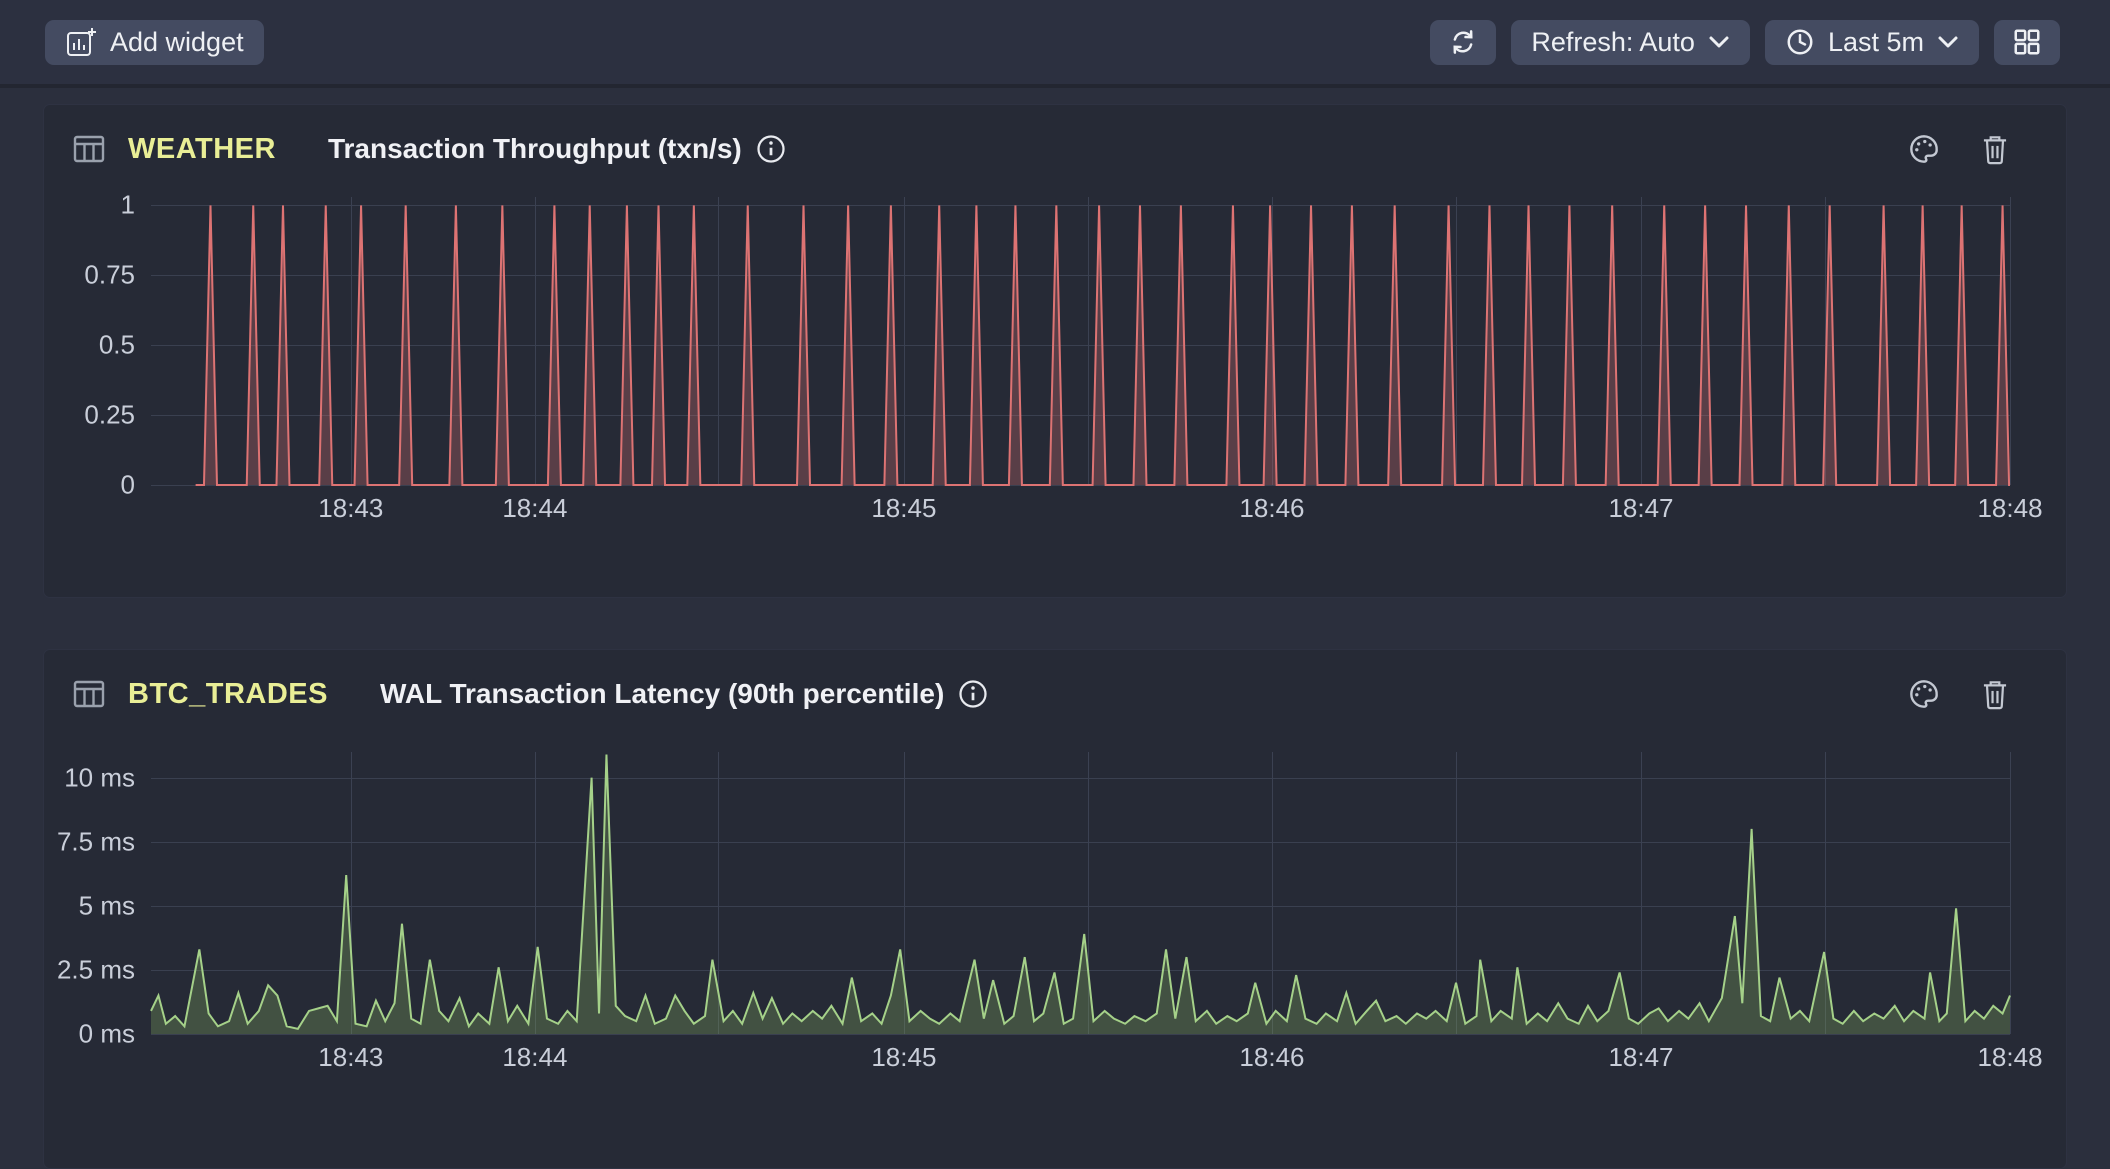 This screenshot has height=1169, width=2110. Describe the element at coordinates (534, 148) in the screenshot. I see `widget-title: Transaction Throughput (txn/s)` at that location.